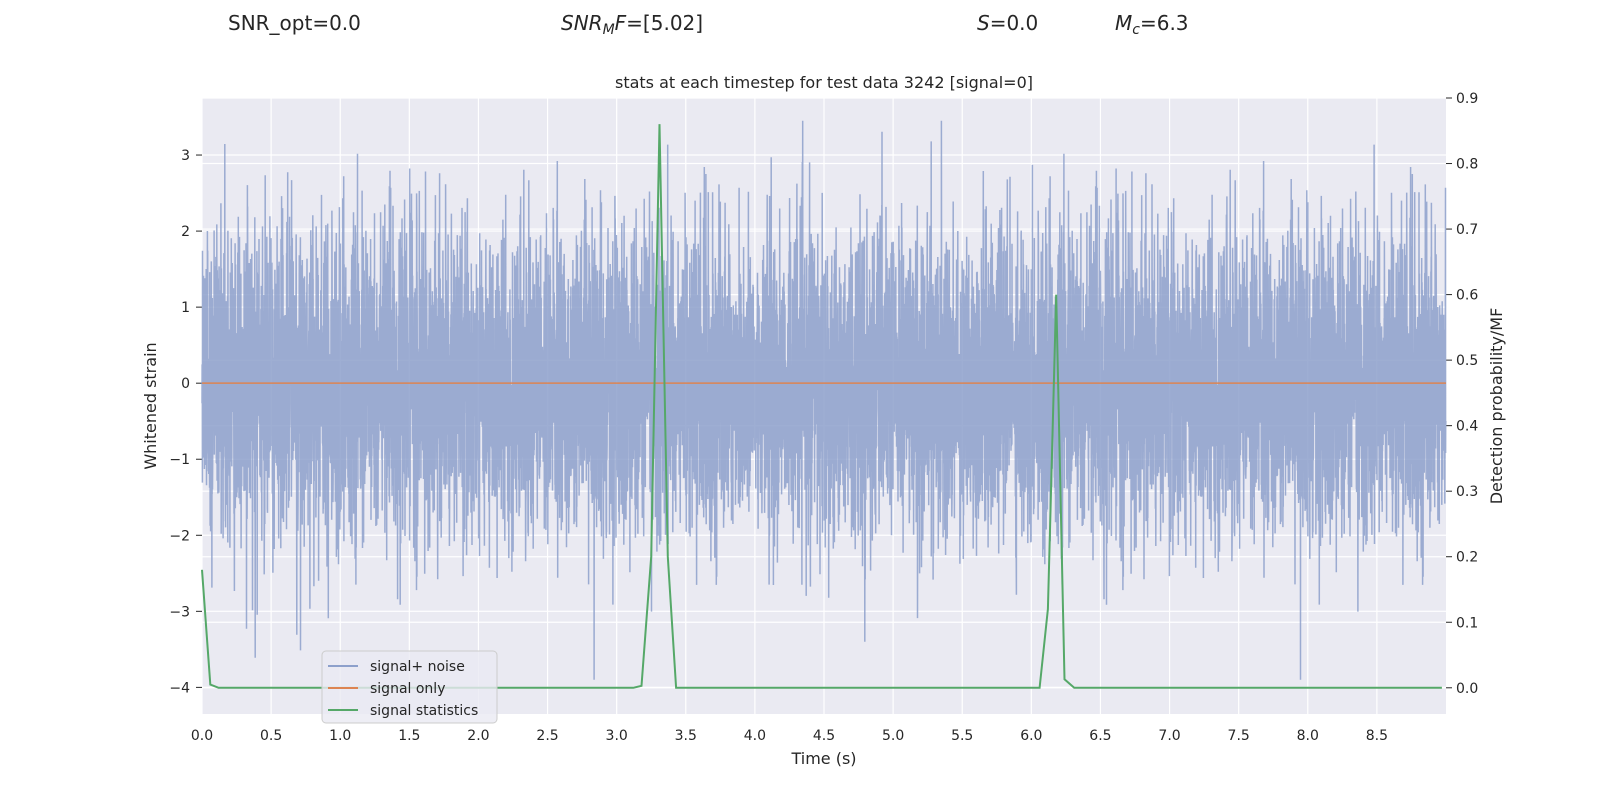 The image size is (1600, 800). I want to click on y-tick-labels: 3 2 1 0 −1 −2 −3 −4, so click(179, 422).